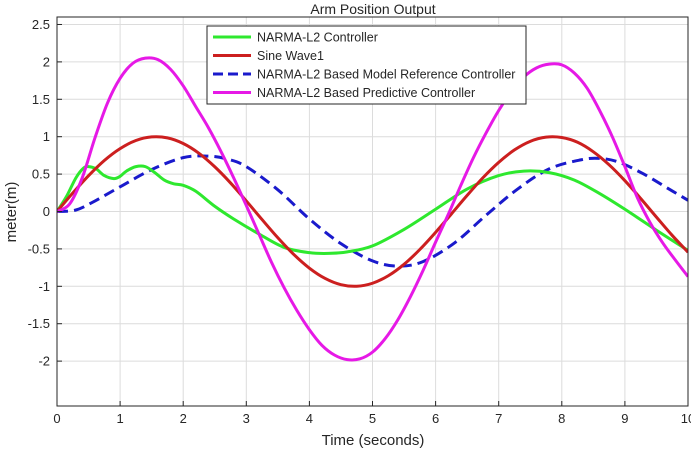 This screenshot has height=451, width=691. Describe the element at coordinates (435, 418) in the screenshot. I see `x-tick-label: 6` at that location.